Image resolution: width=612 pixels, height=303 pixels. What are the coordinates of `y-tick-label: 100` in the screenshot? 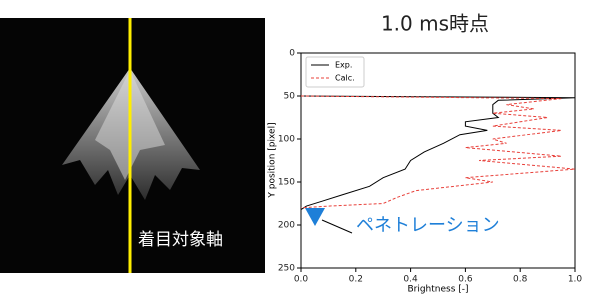 It's located at (286, 140).